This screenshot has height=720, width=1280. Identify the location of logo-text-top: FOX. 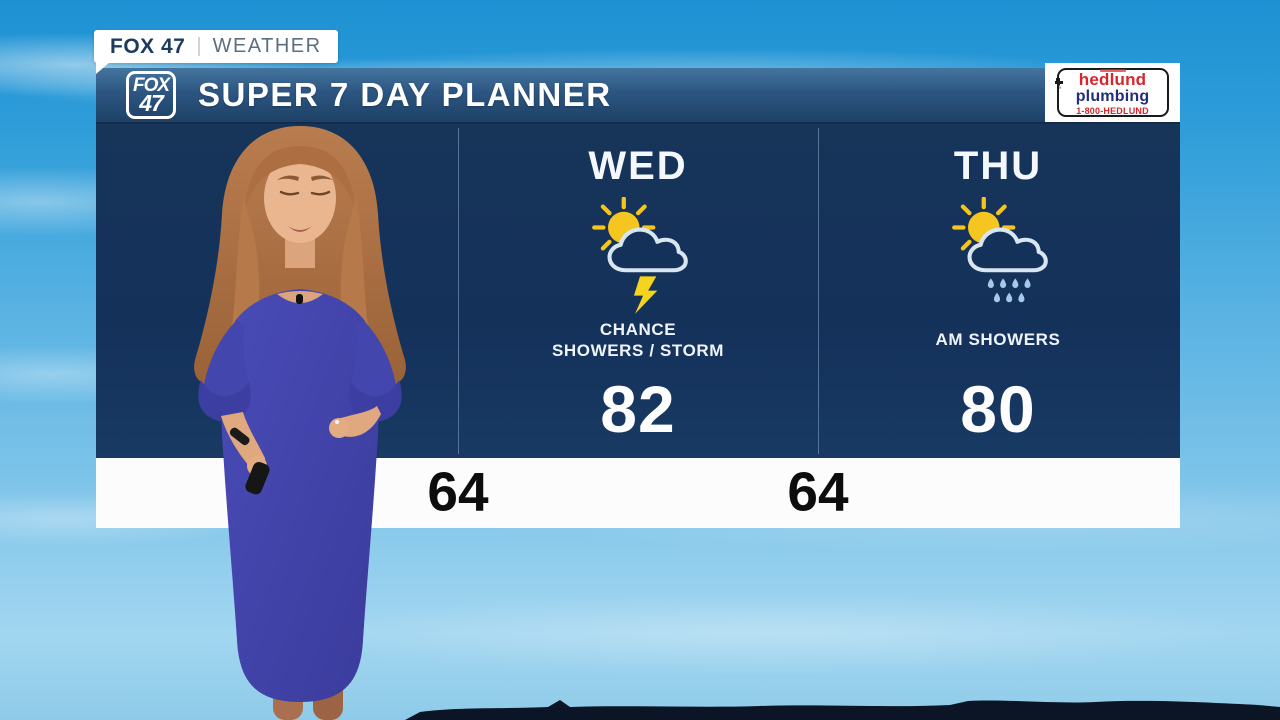
(151, 86).